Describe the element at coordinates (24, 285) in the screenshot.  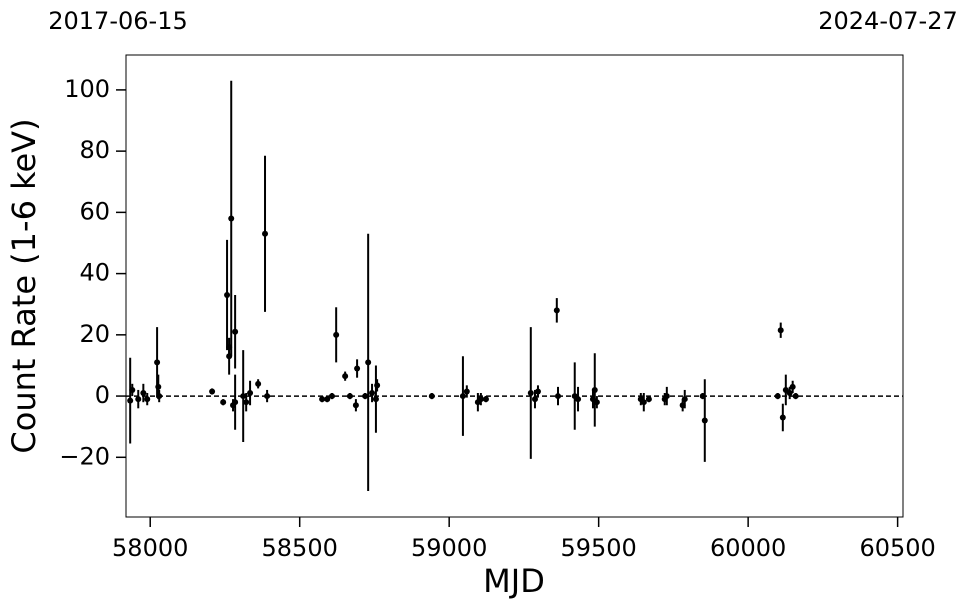
I see `y-axis-label: Count Rate (1-6 keV)` at that location.